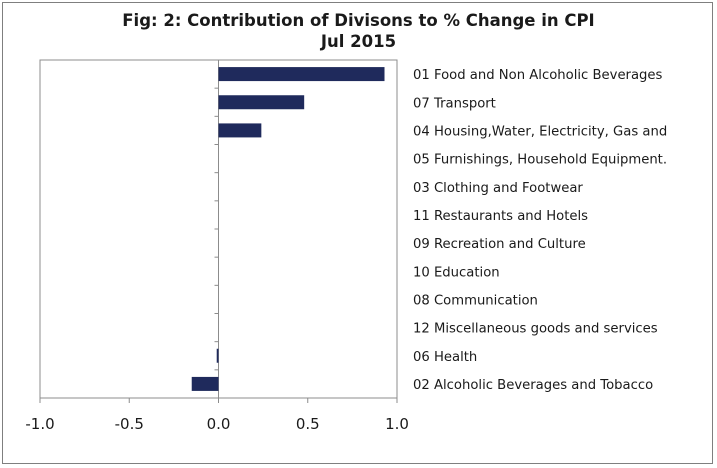 This screenshot has width=717, height=468. Describe the element at coordinates (454, 103) in the screenshot. I see `category-label: 07 Transport` at that location.